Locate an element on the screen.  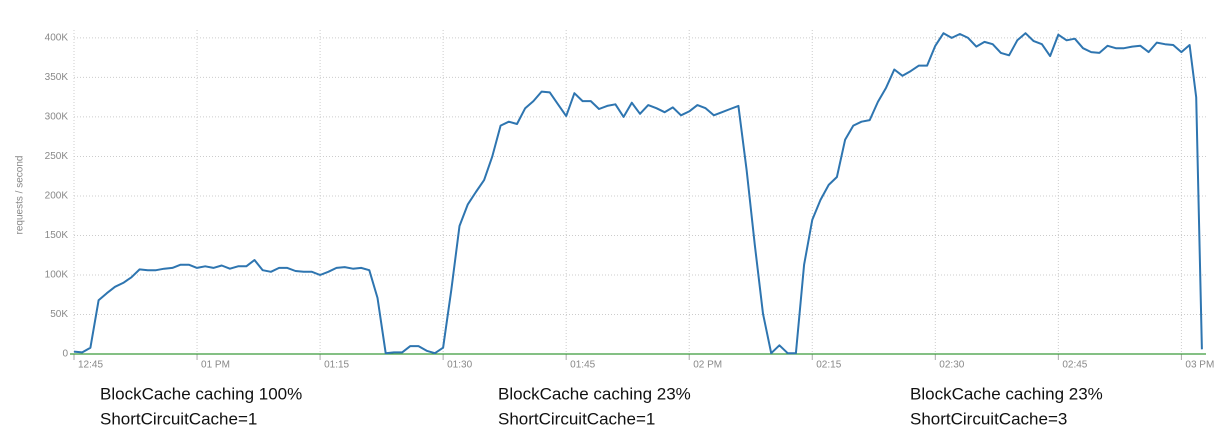
x-tick-label: 02:15 is located at coordinates (828, 365).